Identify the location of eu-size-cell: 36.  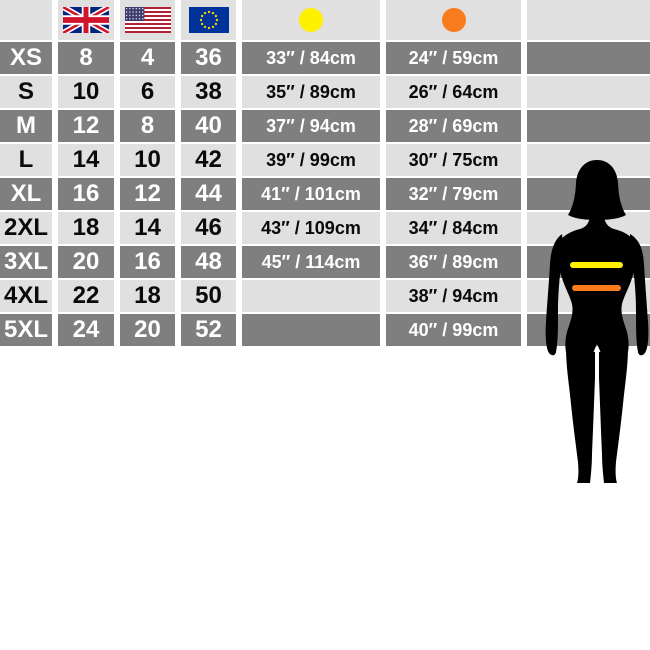
(208, 58).